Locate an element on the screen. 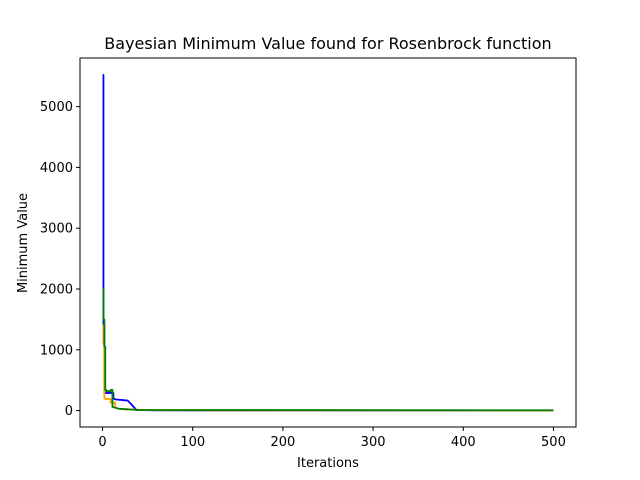 The height and width of the screenshot is (480, 640). x-tick-label: 500 is located at coordinates (553, 442).